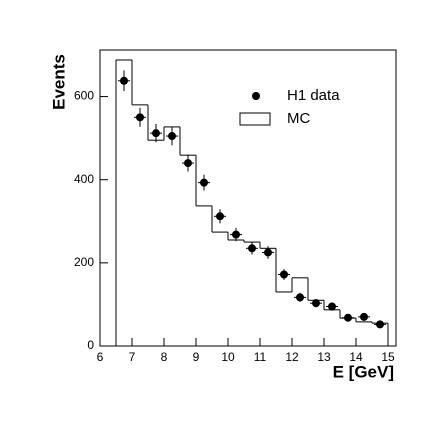  I want to click on x-tick-label: 11, so click(260, 357).